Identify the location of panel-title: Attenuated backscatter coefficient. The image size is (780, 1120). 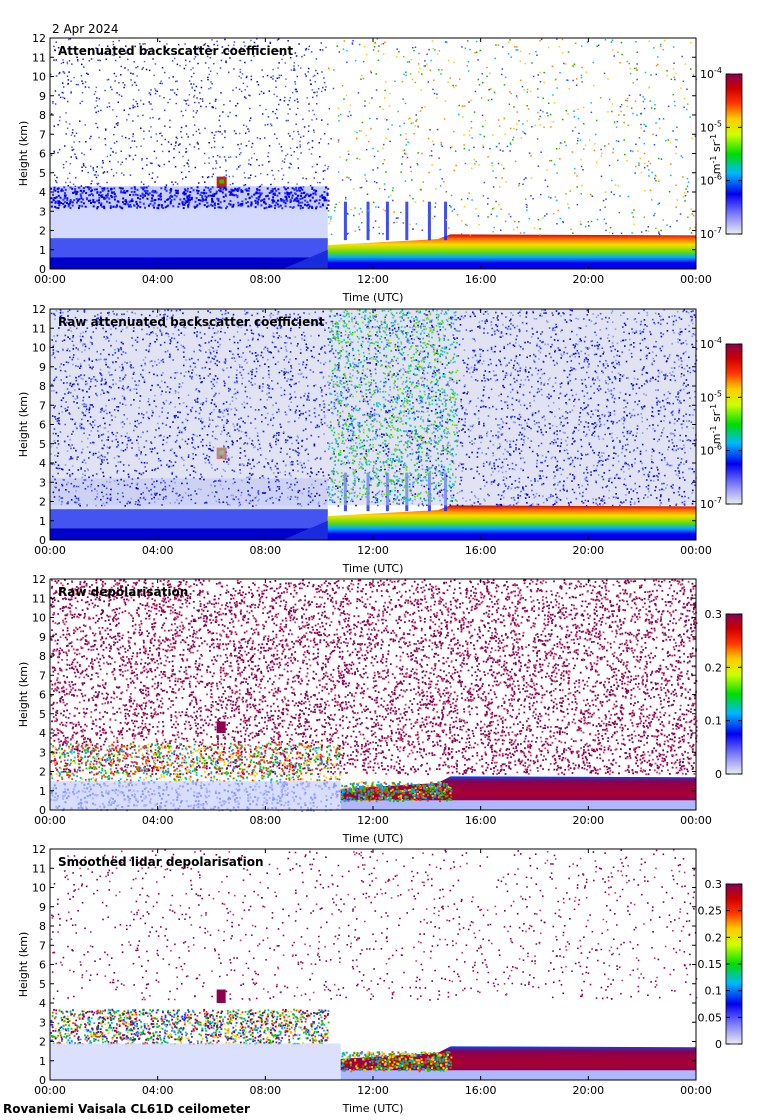
(175, 51).